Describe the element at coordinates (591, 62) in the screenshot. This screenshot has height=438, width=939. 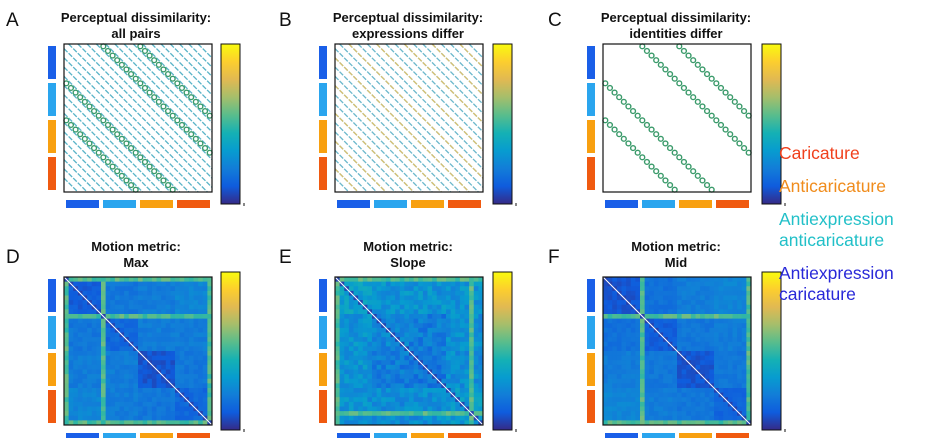
I see `row-category-bar-c` at that location.